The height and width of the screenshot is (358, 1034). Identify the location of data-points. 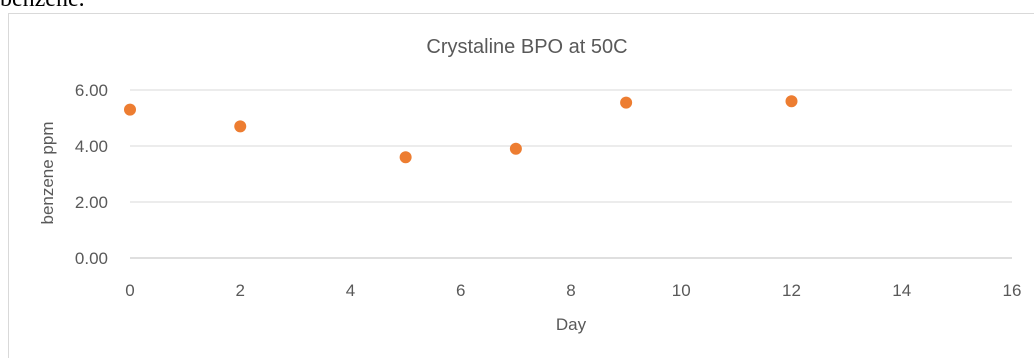
(461, 129).